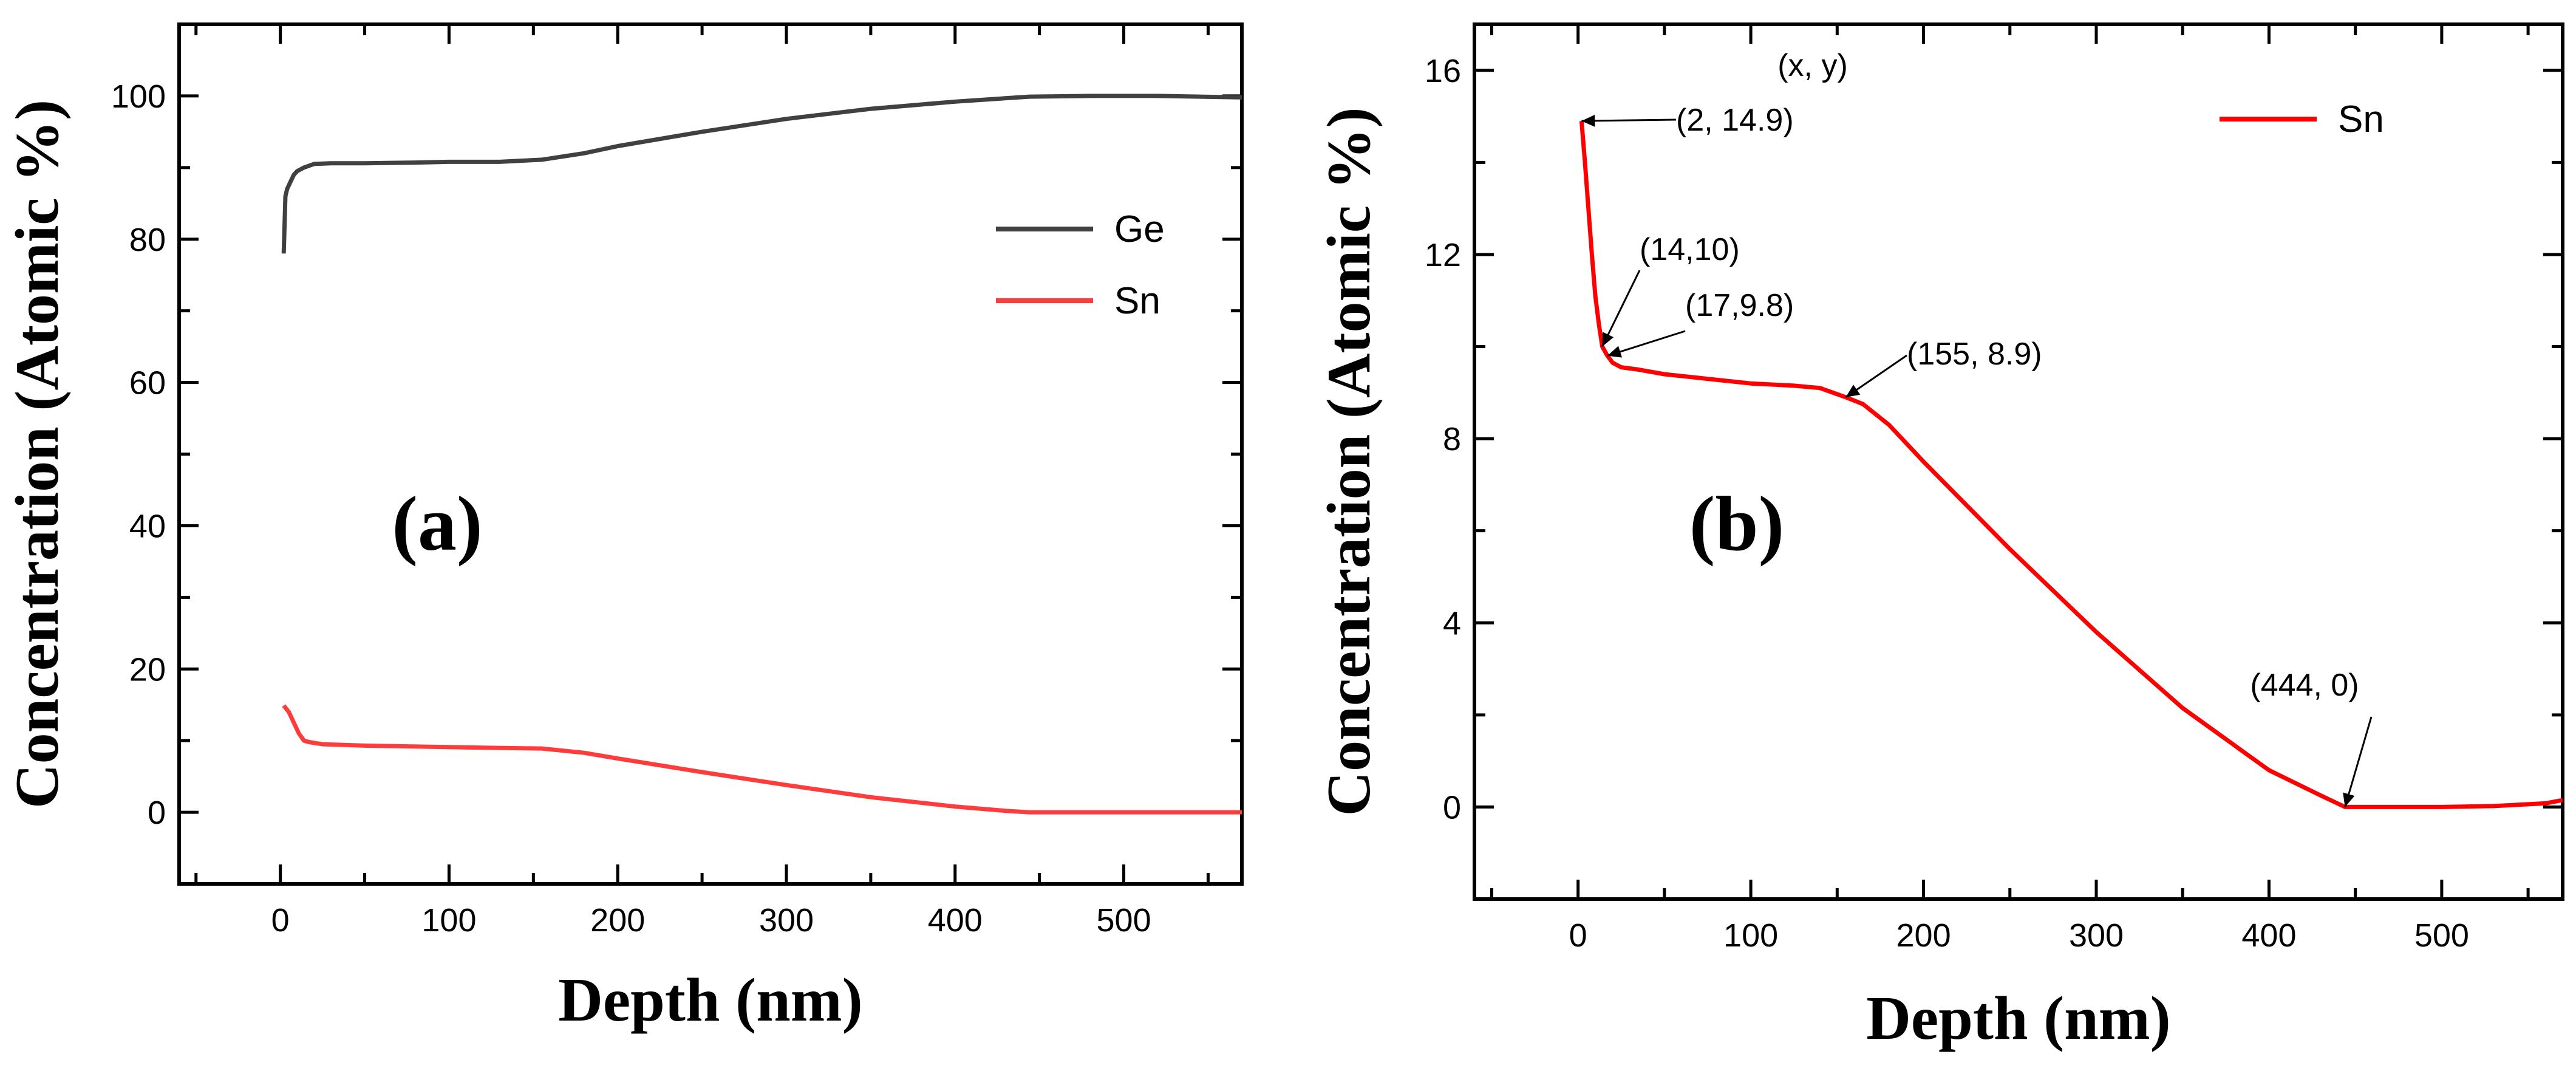  What do you see at coordinates (1452, 623) in the screenshot?
I see `y-tick-label: 4` at bounding box center [1452, 623].